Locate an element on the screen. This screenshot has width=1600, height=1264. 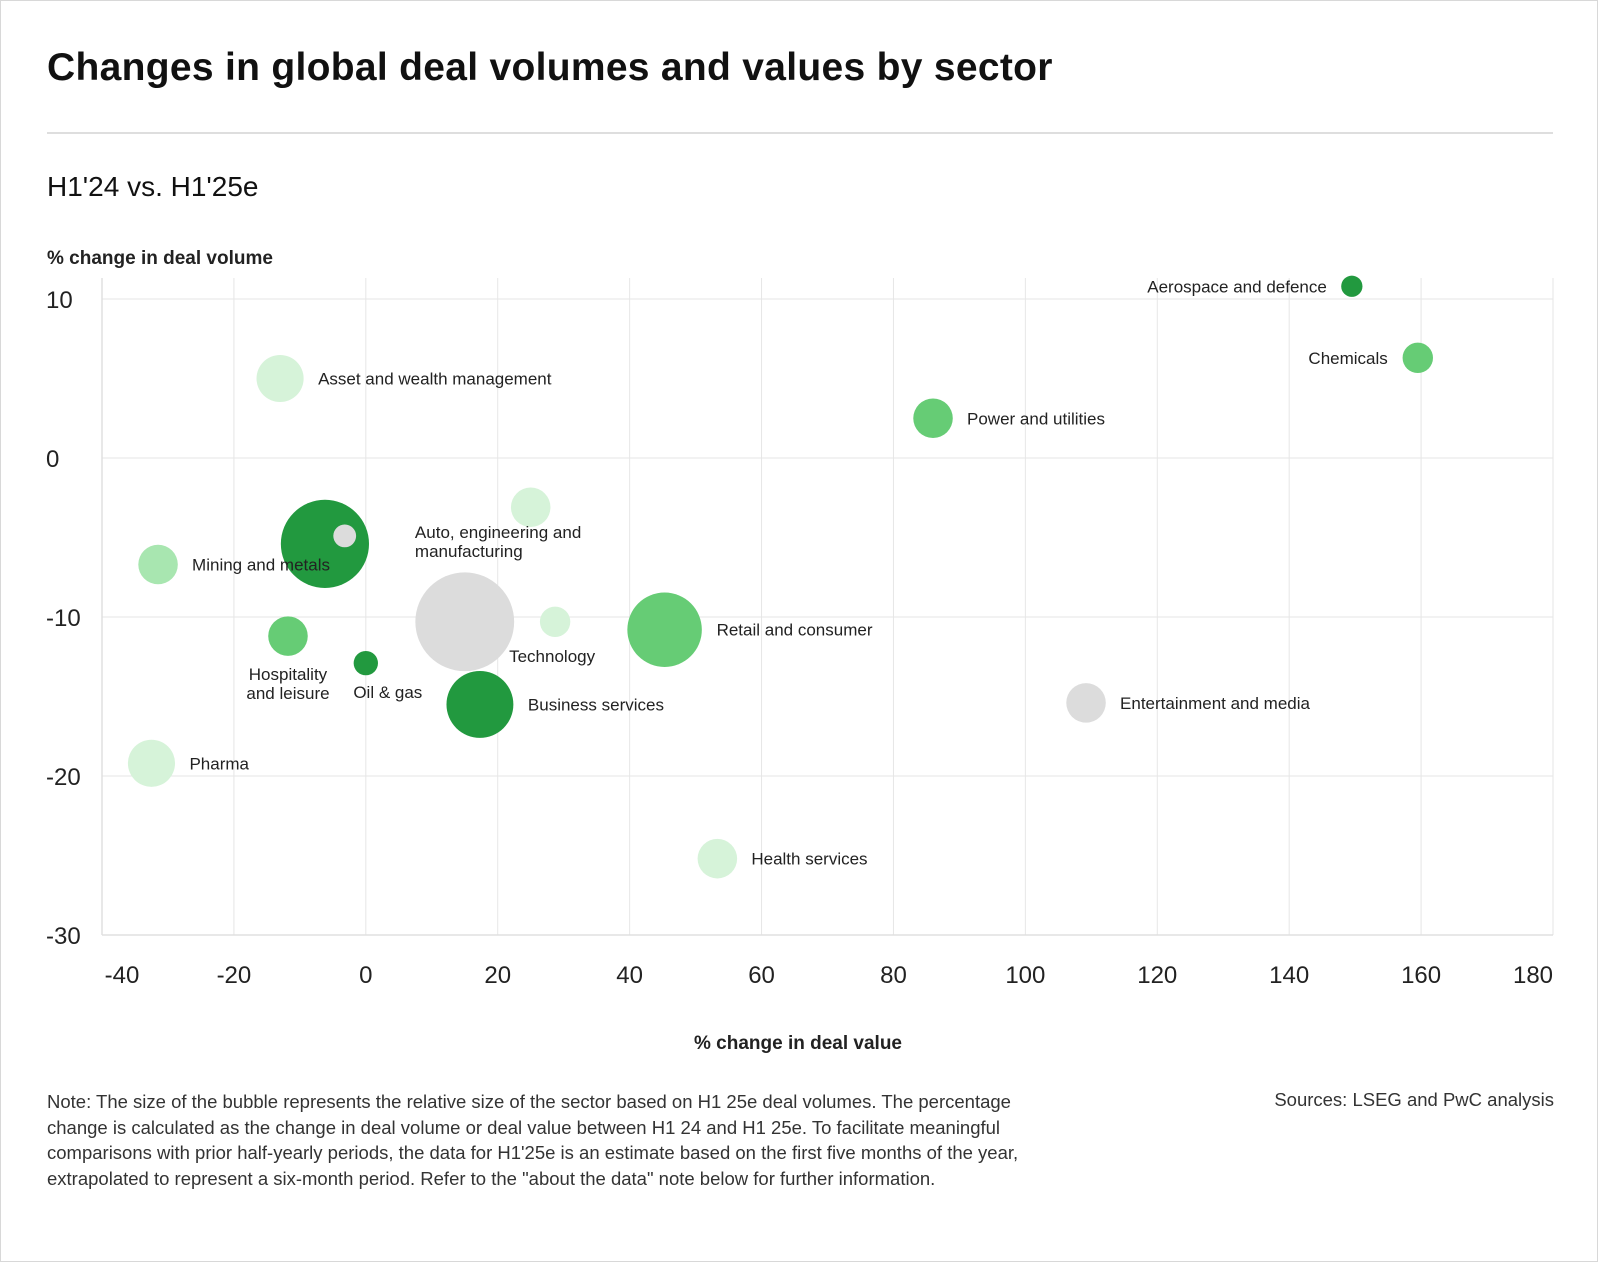
x-tick-label: 0 is located at coordinates (365, 975).